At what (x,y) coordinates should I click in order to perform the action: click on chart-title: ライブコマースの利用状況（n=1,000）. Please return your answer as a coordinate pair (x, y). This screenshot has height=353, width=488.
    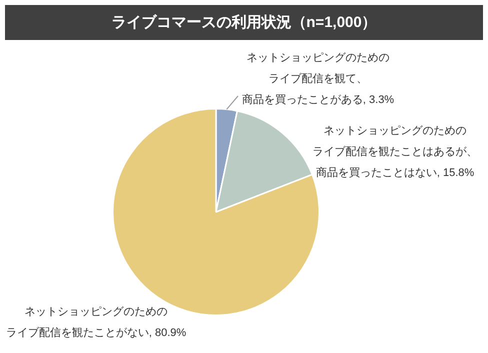
    Looking at the image, I should click on (244, 22).